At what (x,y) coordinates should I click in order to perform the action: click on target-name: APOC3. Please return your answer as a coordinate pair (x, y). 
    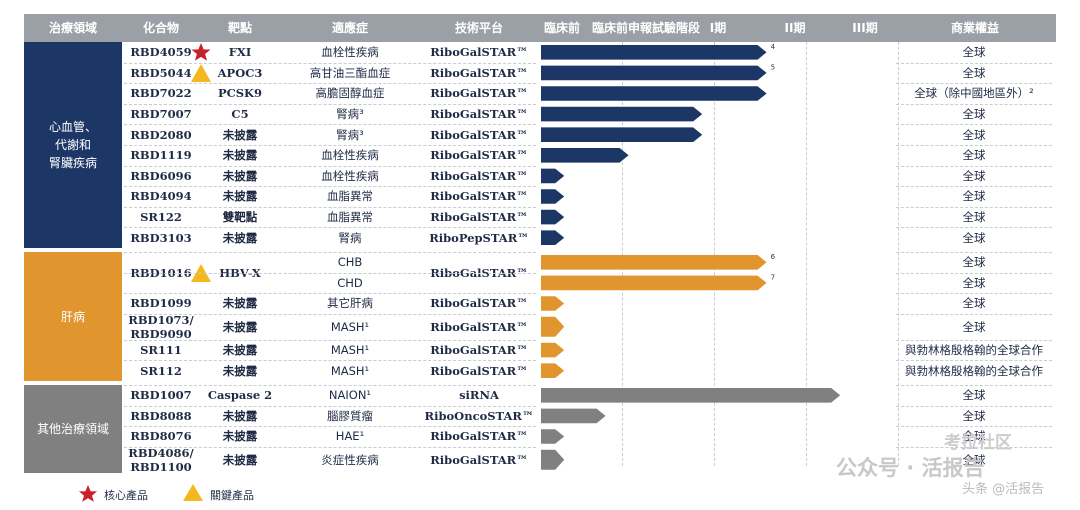
    Looking at the image, I should click on (240, 72).